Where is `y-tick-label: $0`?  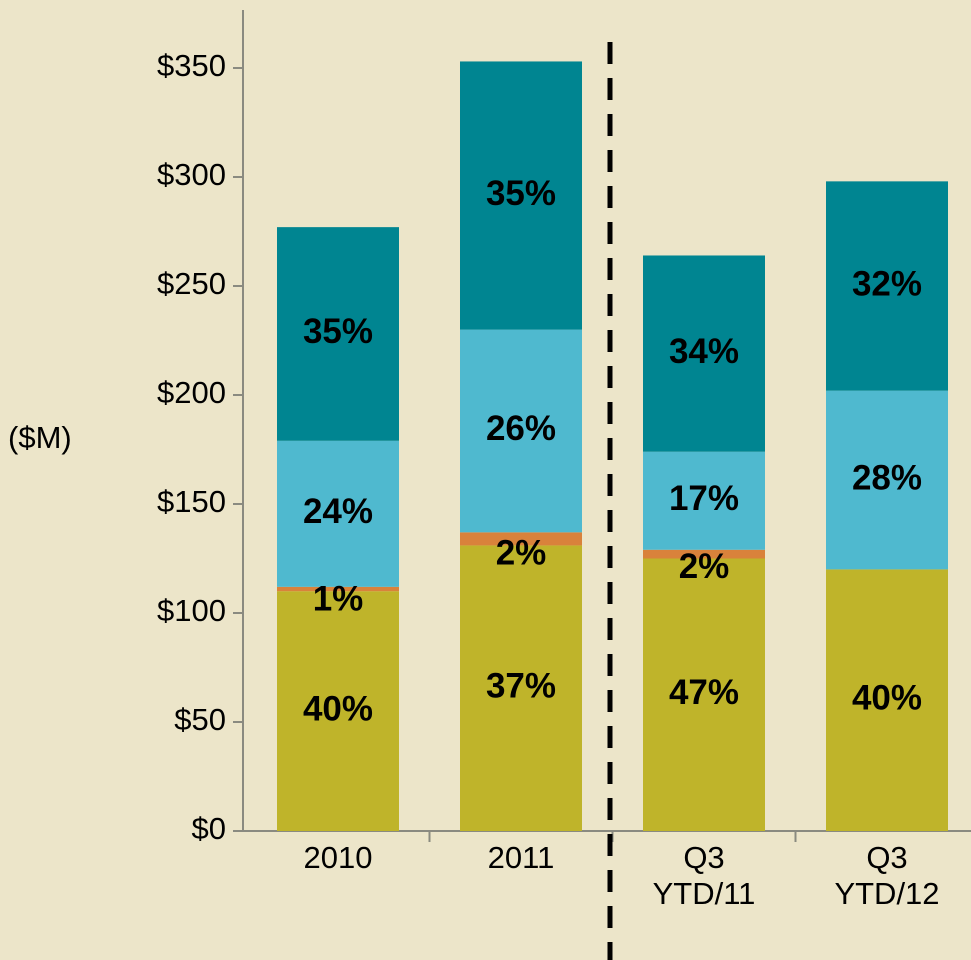 y-tick-label: $0 is located at coordinates (209, 828).